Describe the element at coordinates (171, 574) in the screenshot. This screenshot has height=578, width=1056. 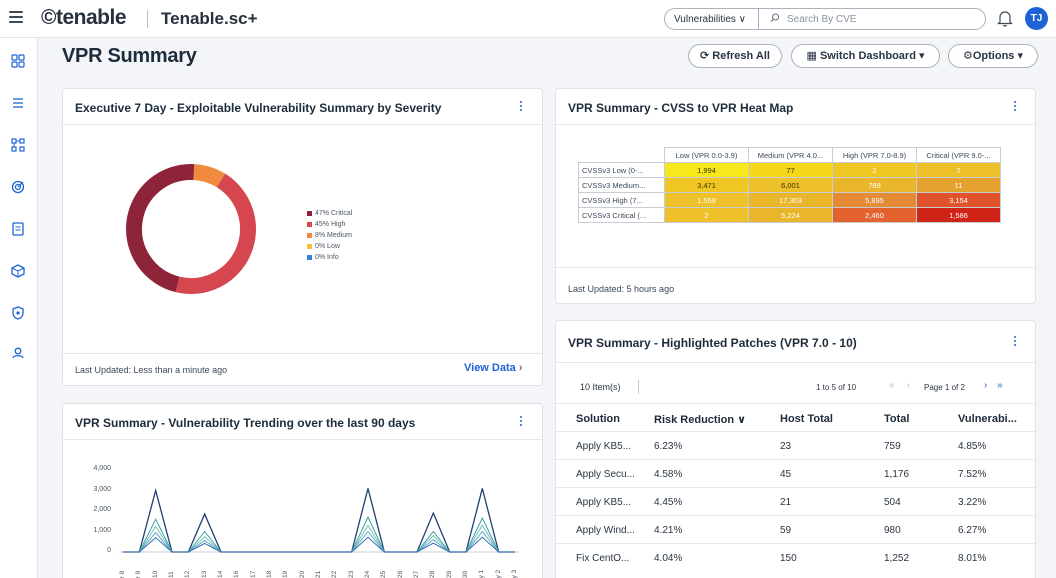
I see `x-tick-label: r 11` at that location.